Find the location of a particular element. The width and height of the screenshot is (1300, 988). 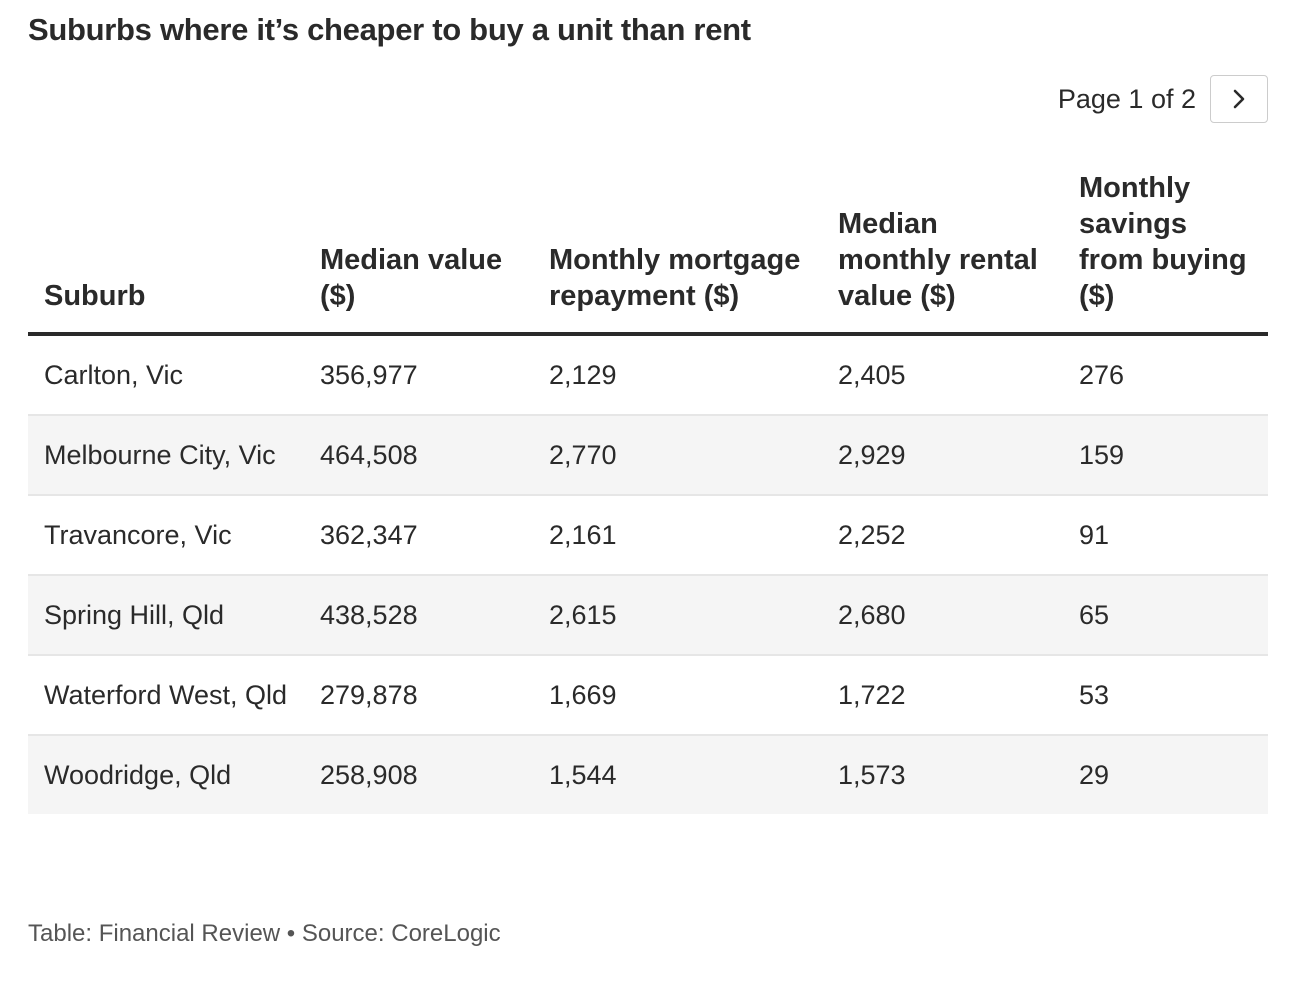

pagination: Page 1 of 2 is located at coordinates (1163, 99).